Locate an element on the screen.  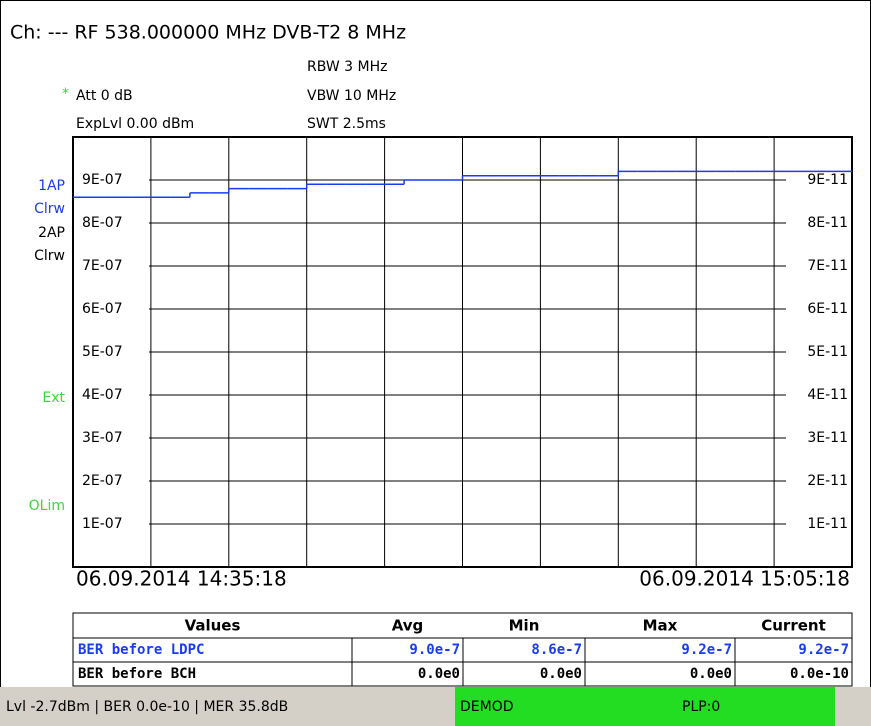
explvl: ExpLvl 0.00 dBm is located at coordinates (135, 124).